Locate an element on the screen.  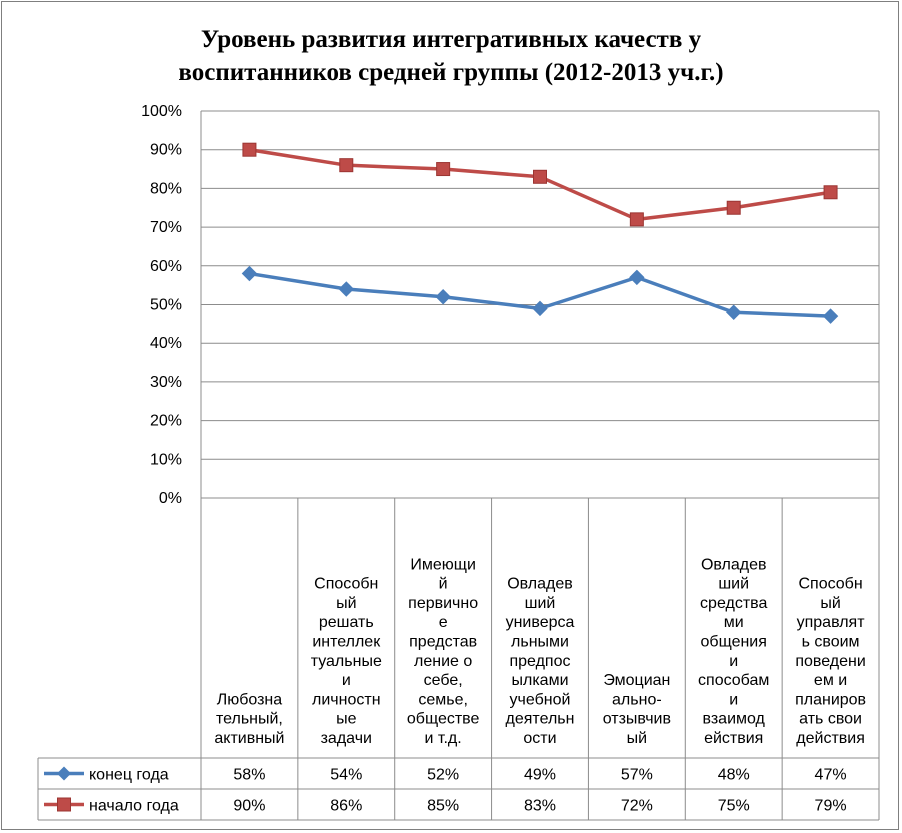
x-category-label: действия is located at coordinates (830, 738).